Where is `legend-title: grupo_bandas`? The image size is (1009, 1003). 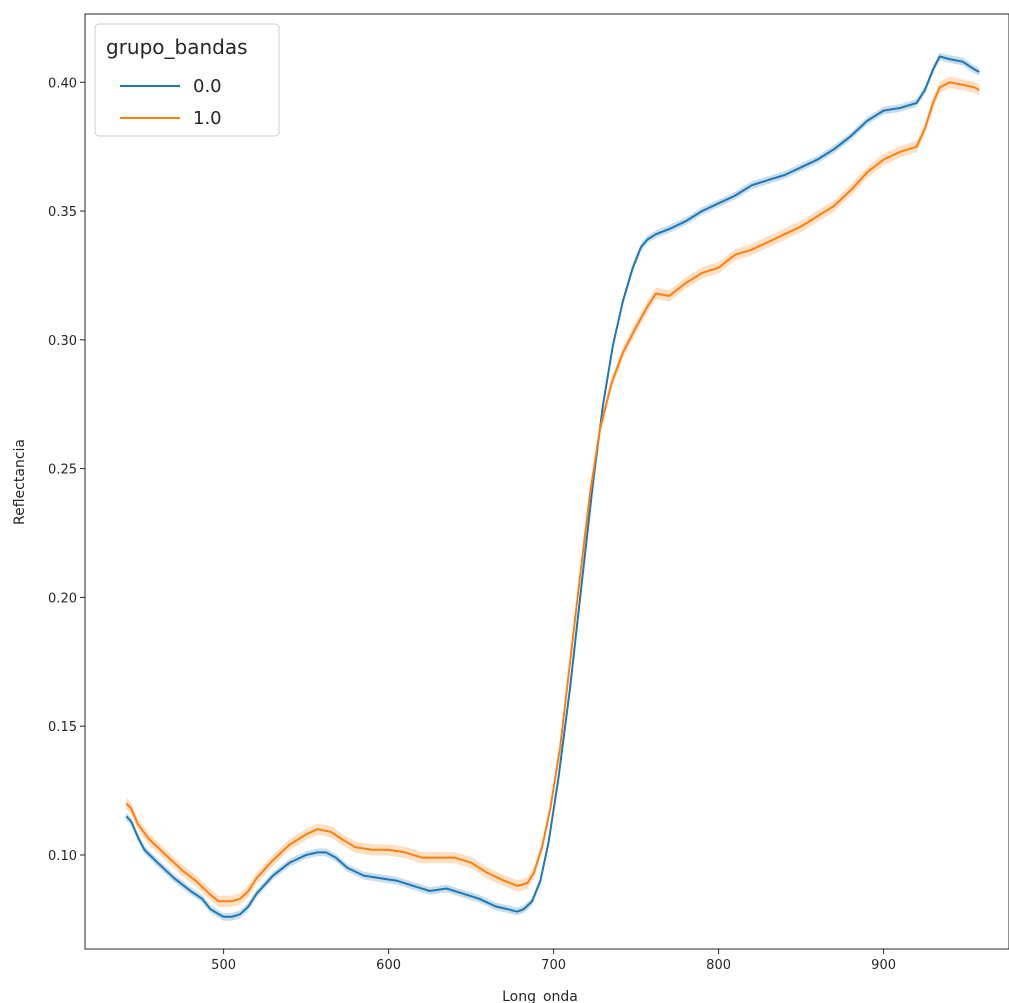 legend-title: grupo_bandas is located at coordinates (177, 47).